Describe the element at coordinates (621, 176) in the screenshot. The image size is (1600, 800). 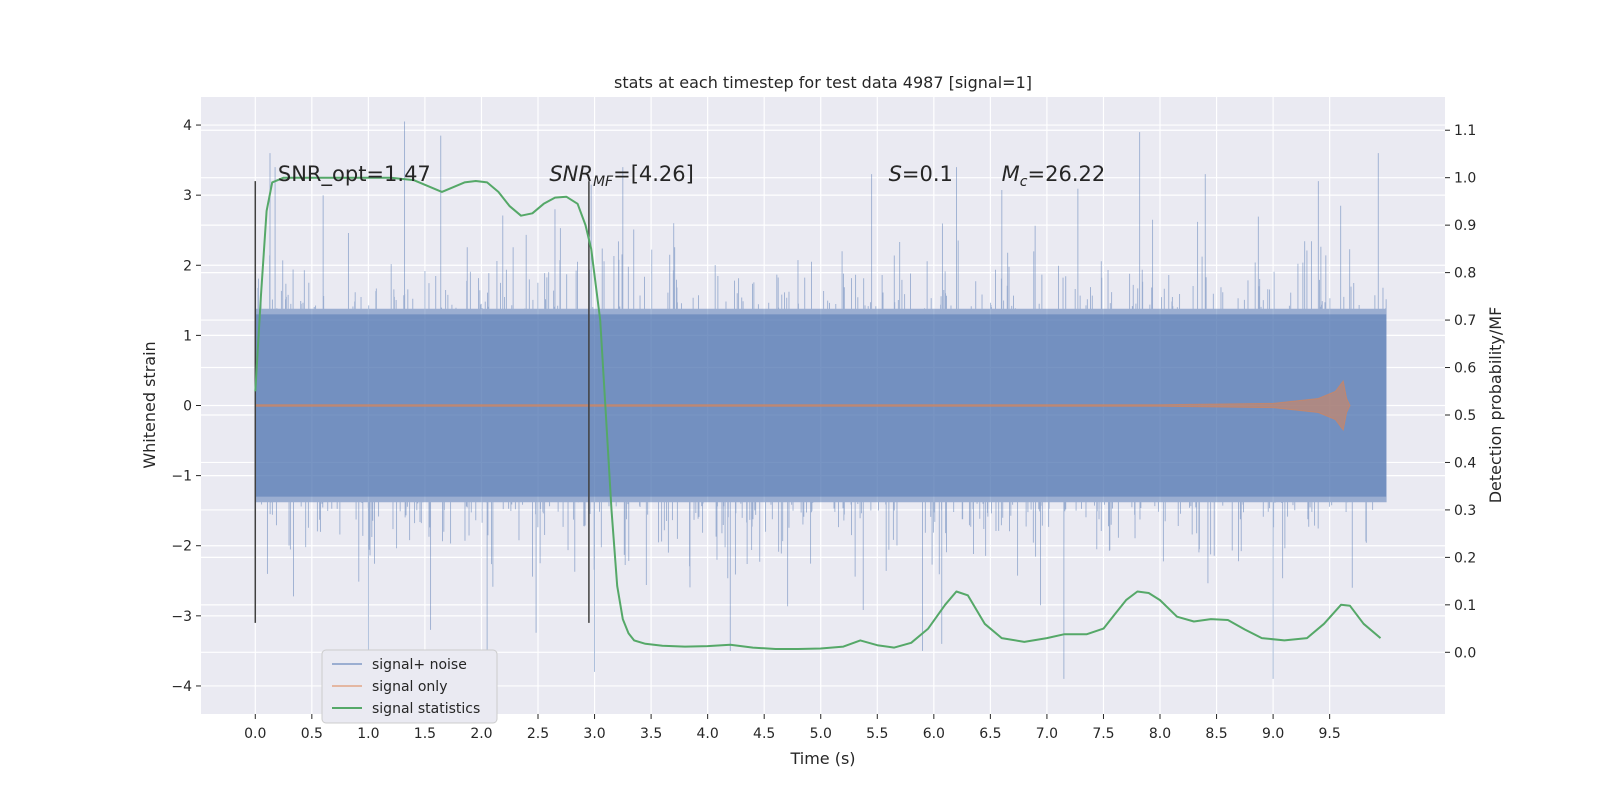
I see `annotation-text: SNRMF=[4.26]` at that location.